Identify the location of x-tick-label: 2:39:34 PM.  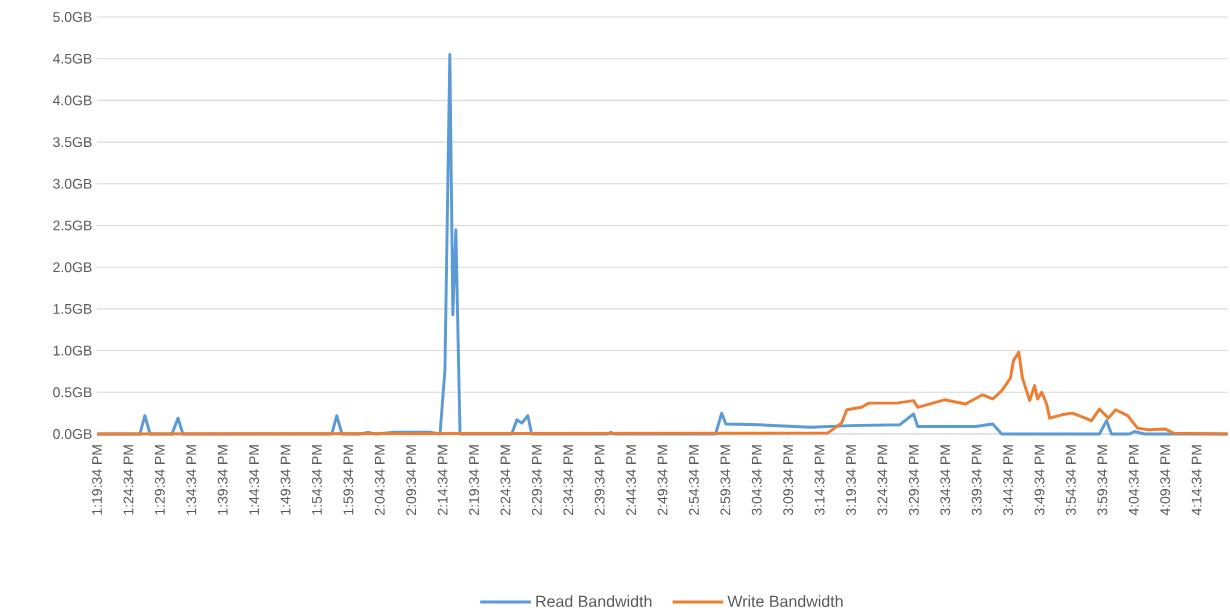
(599, 480).